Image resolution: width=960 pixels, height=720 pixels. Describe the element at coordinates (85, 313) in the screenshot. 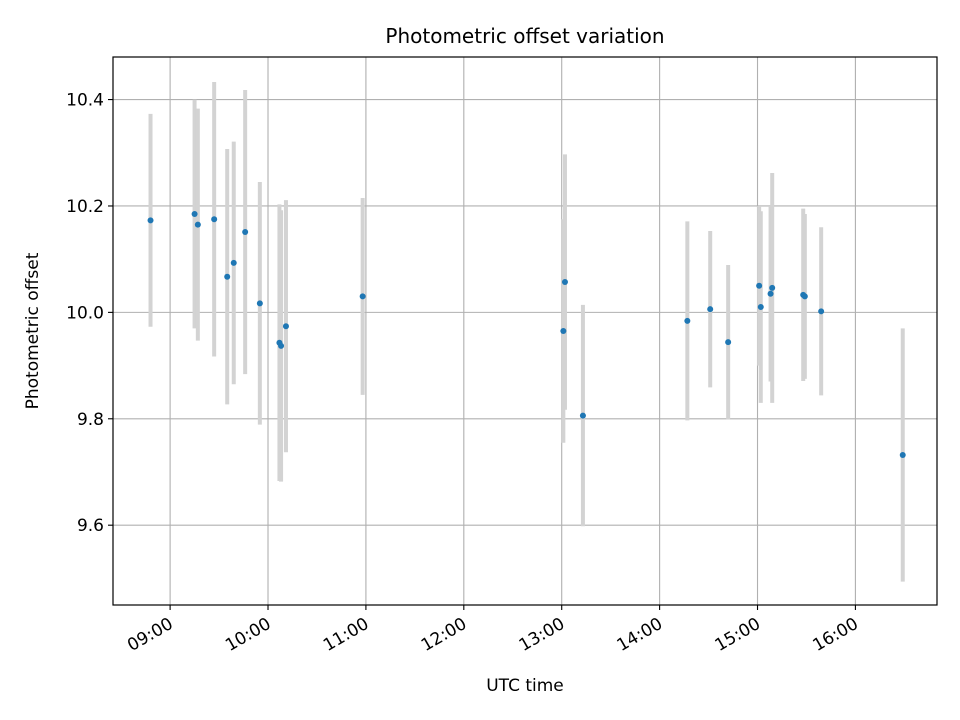

I see `y-tick-label: 10.0` at that location.